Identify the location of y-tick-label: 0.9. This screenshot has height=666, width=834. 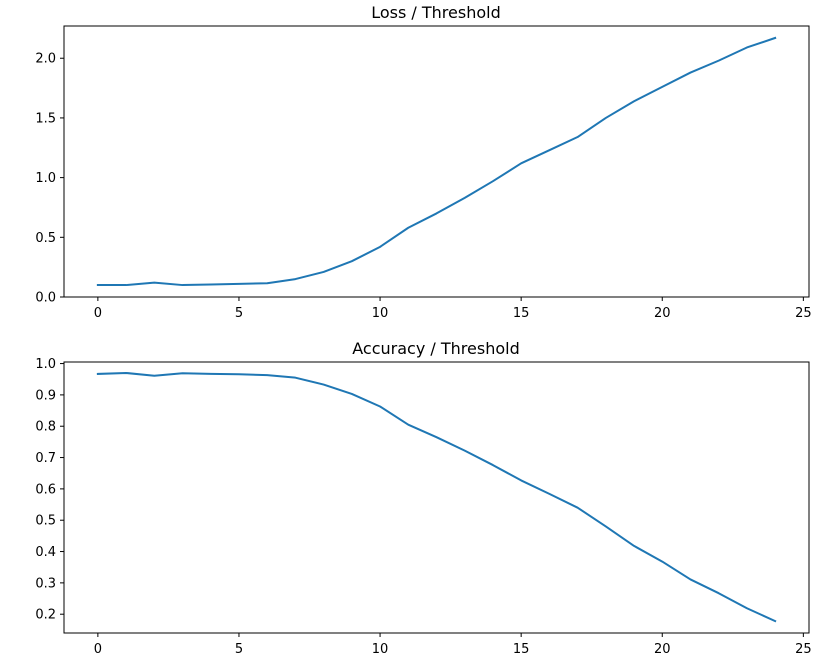
(45, 395).